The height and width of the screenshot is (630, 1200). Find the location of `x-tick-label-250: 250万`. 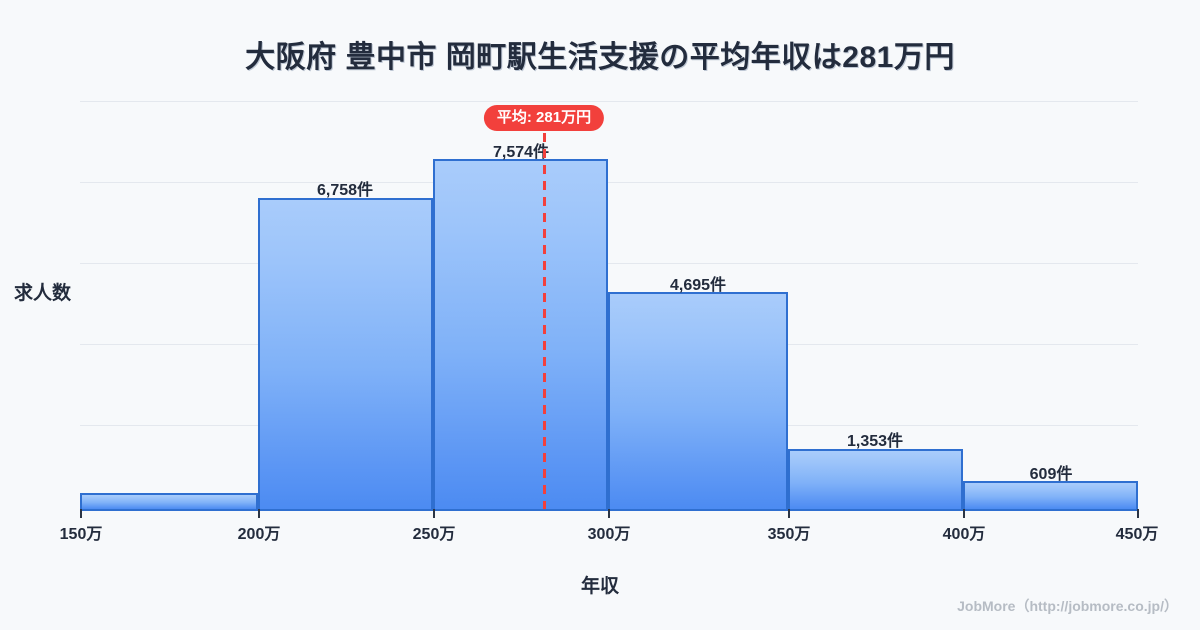

x-tick-label-250: 250万 is located at coordinates (434, 534).